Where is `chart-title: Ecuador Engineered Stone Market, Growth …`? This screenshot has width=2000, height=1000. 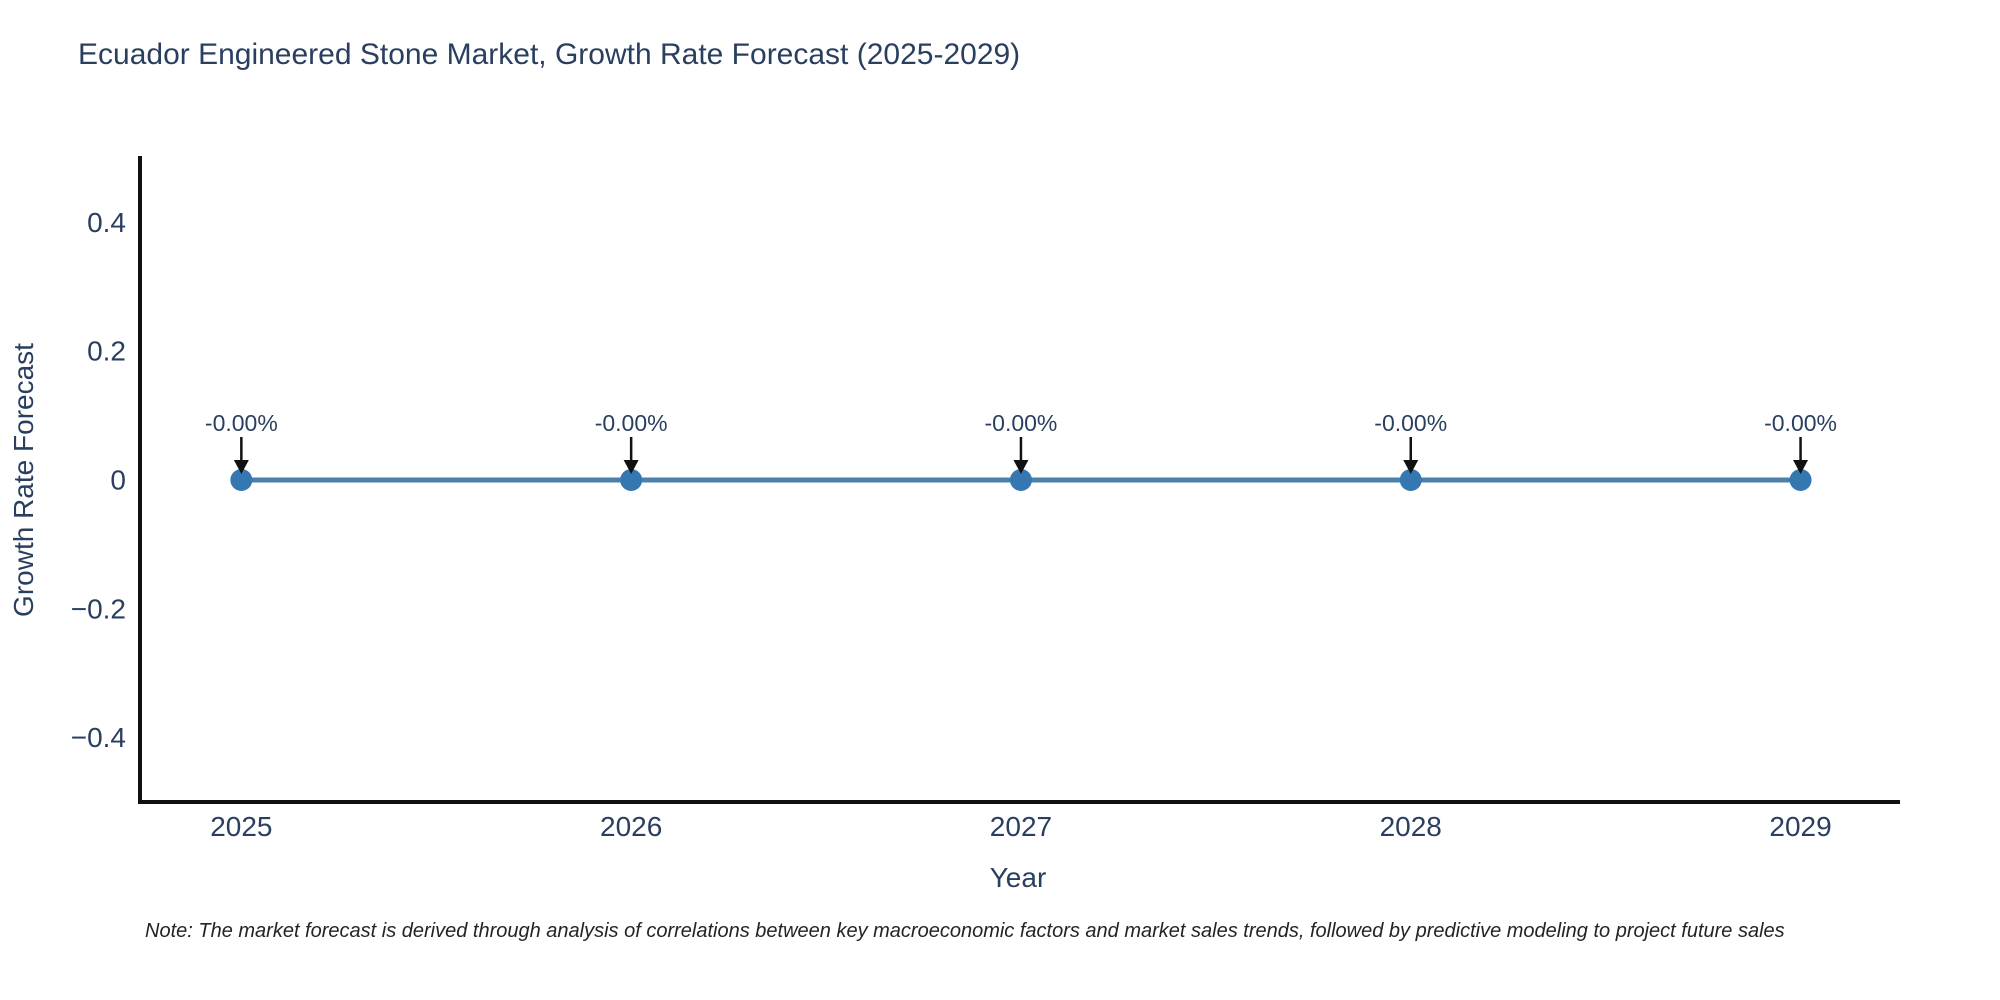
chart-title: Ecuador Engineered Stone Market, Growth … is located at coordinates (549, 54).